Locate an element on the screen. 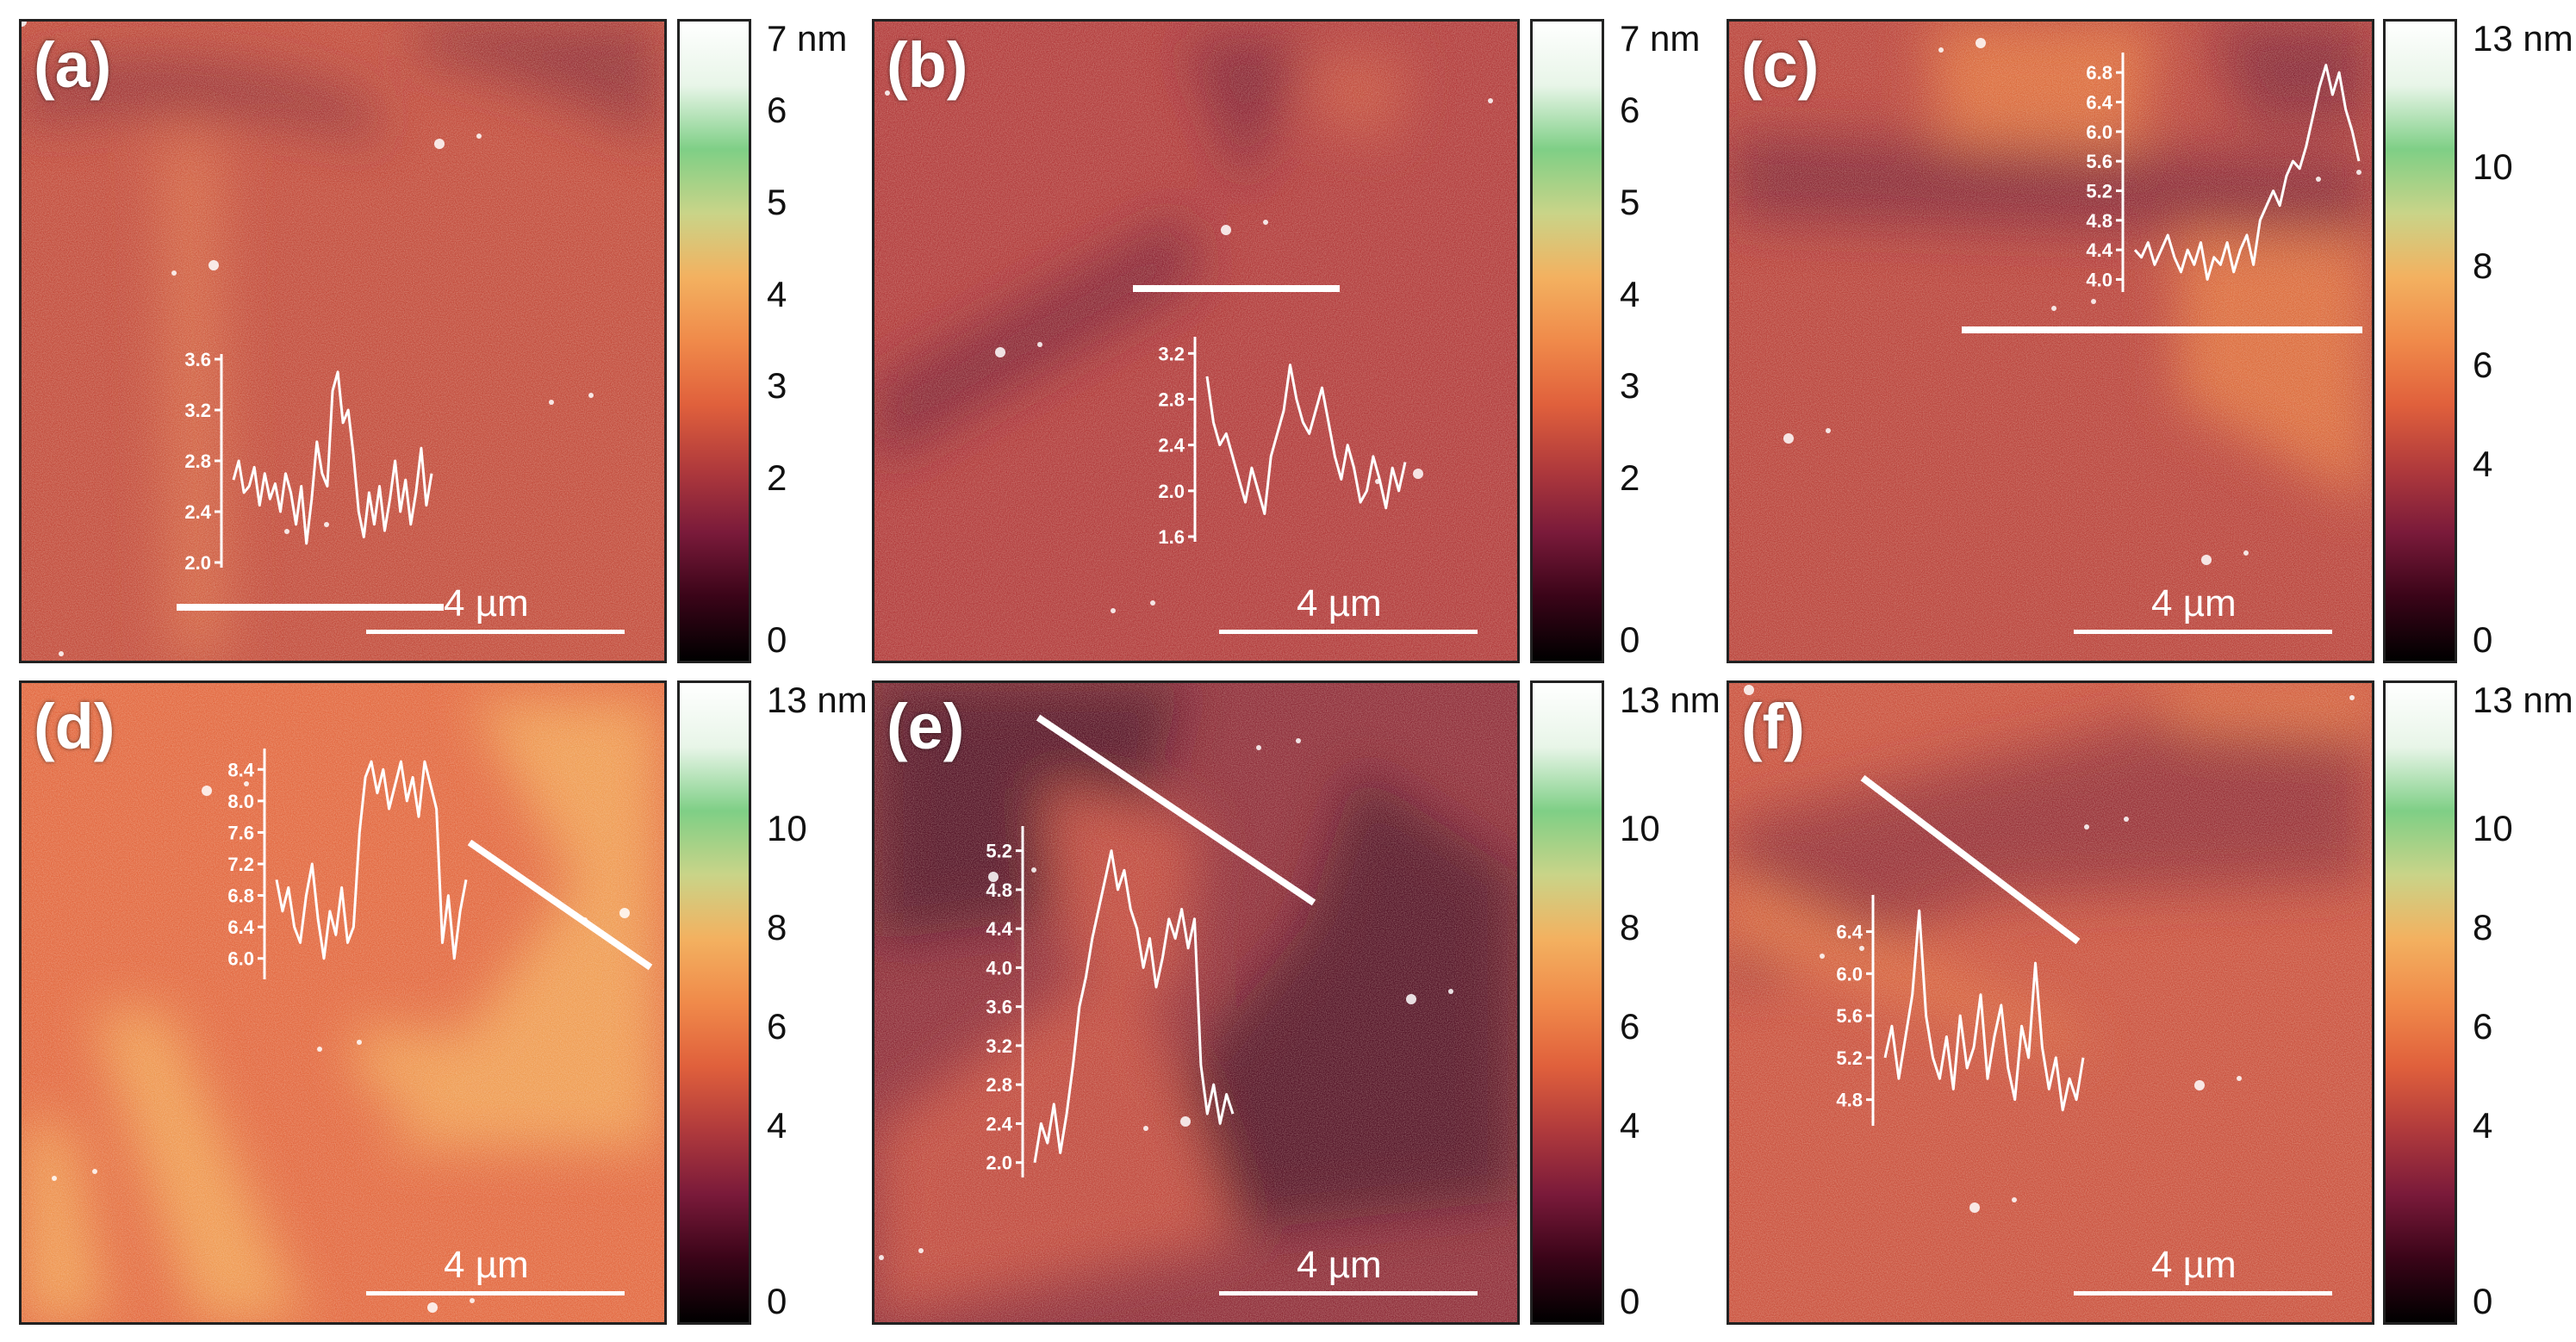  profile-tick-label: 5.6 is located at coordinates (2099, 161).